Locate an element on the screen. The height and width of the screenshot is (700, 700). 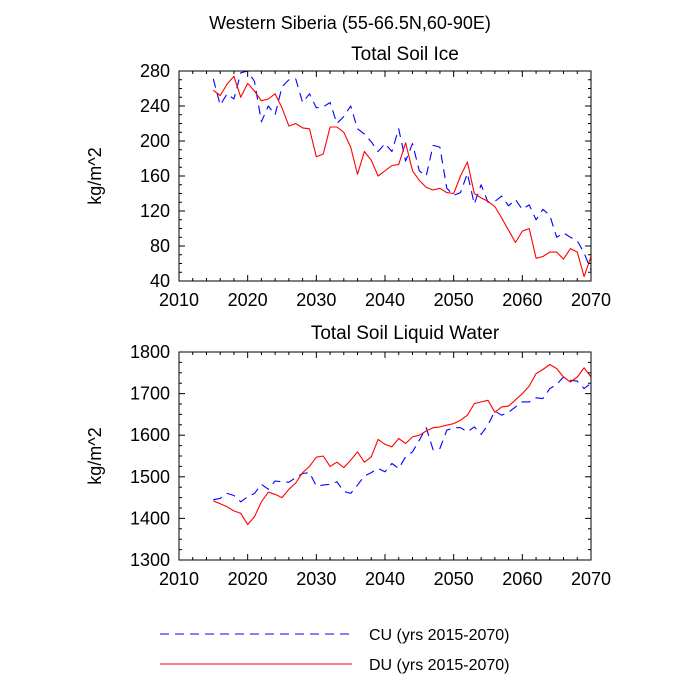
series-line-du is located at coordinates (402, 444).